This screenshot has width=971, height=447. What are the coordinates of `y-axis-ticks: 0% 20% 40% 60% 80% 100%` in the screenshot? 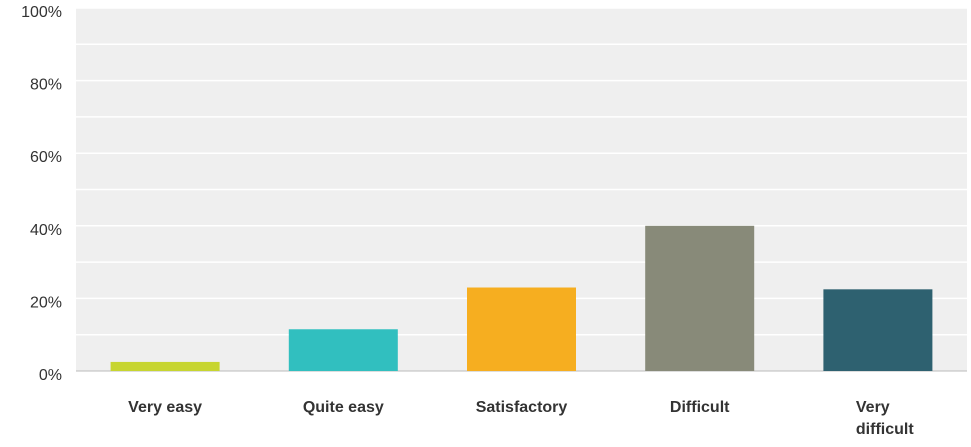 It's located at (41, 194).